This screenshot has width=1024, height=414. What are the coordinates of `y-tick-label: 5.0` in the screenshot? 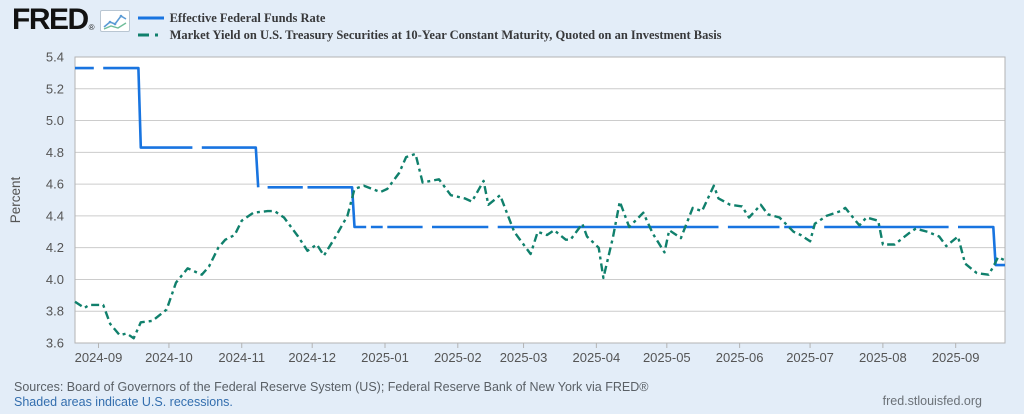 It's located at (55, 120).